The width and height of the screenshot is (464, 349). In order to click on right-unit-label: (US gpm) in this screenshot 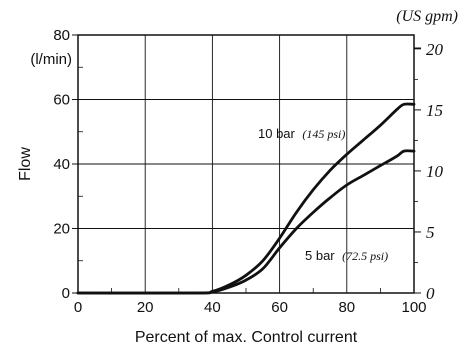, I will do `click(427, 16)`.